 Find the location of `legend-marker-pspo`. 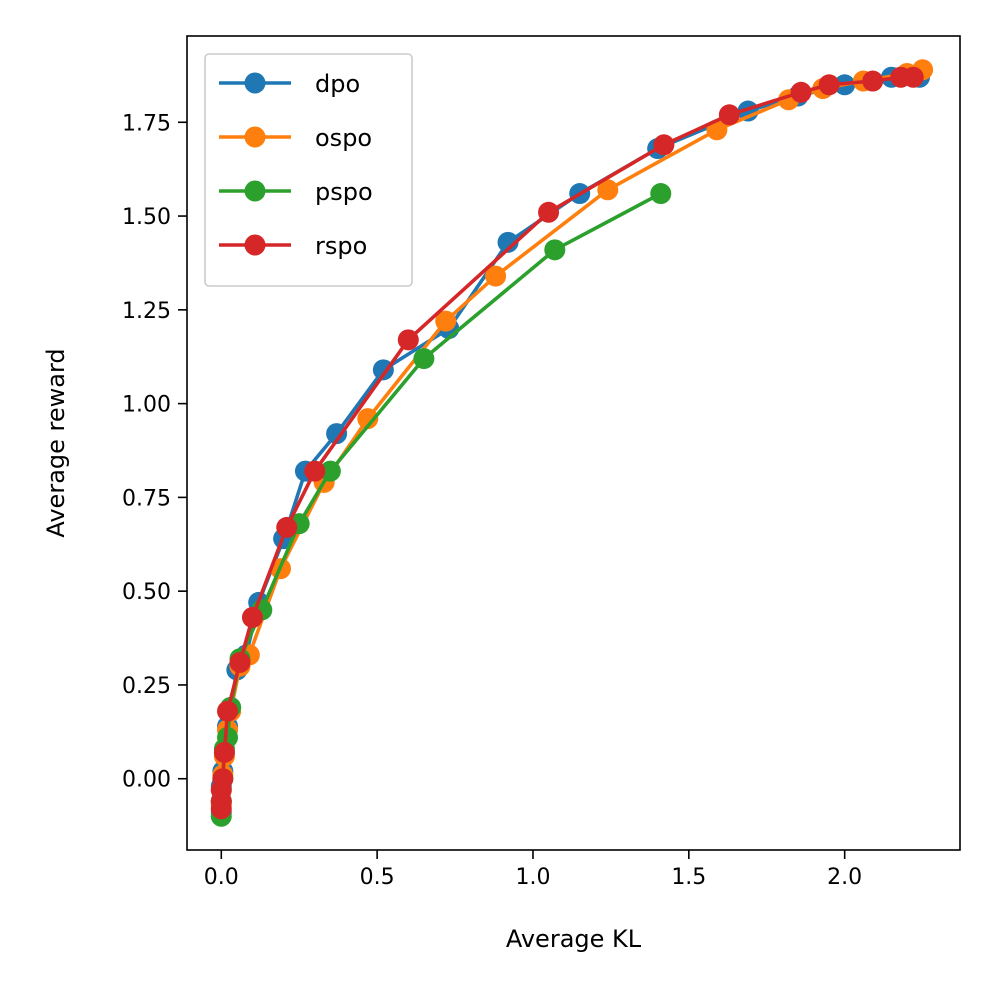

legend-marker-pspo is located at coordinates (255, 191).